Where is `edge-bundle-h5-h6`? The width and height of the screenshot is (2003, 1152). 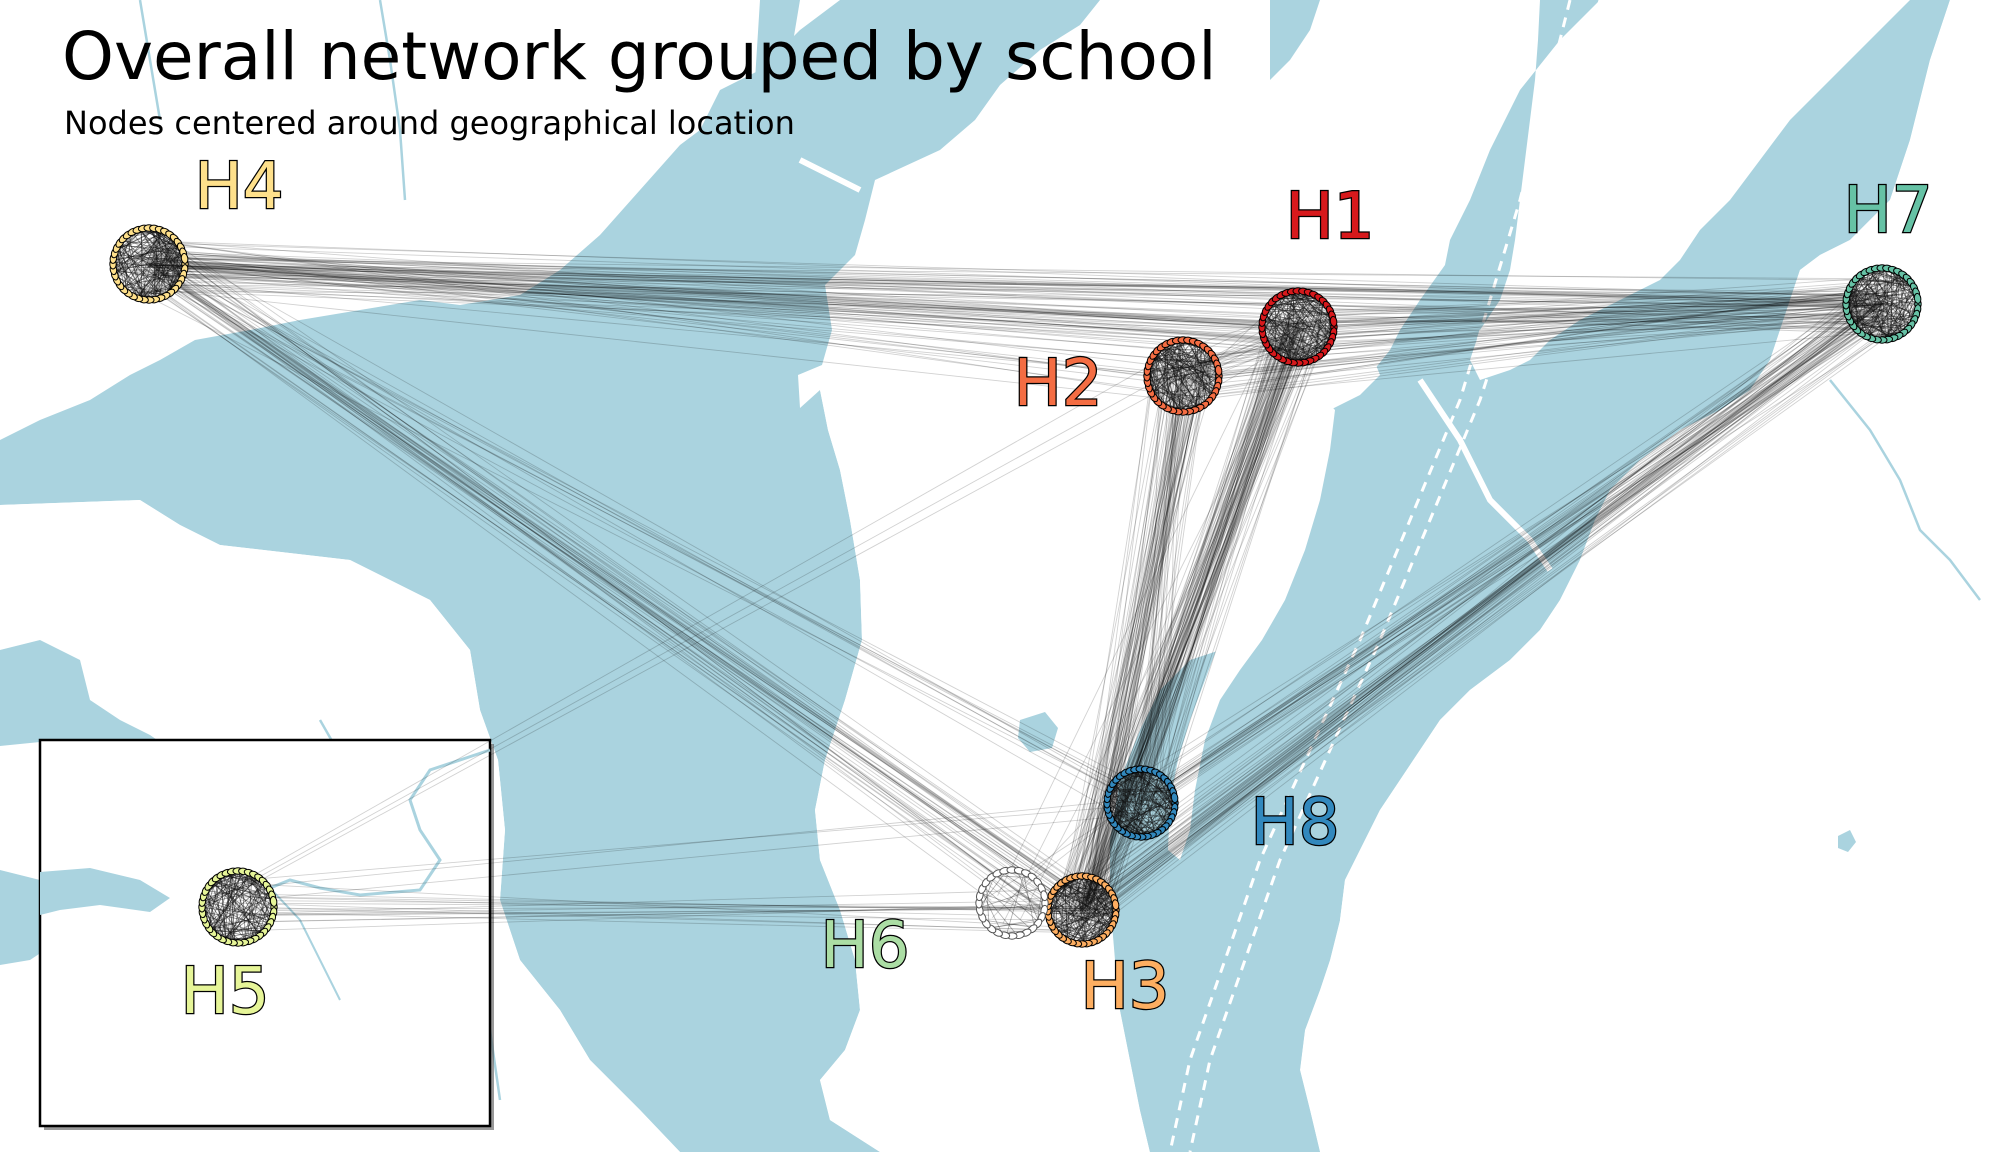 edge-bundle-h5-h6 is located at coordinates (613, 914).